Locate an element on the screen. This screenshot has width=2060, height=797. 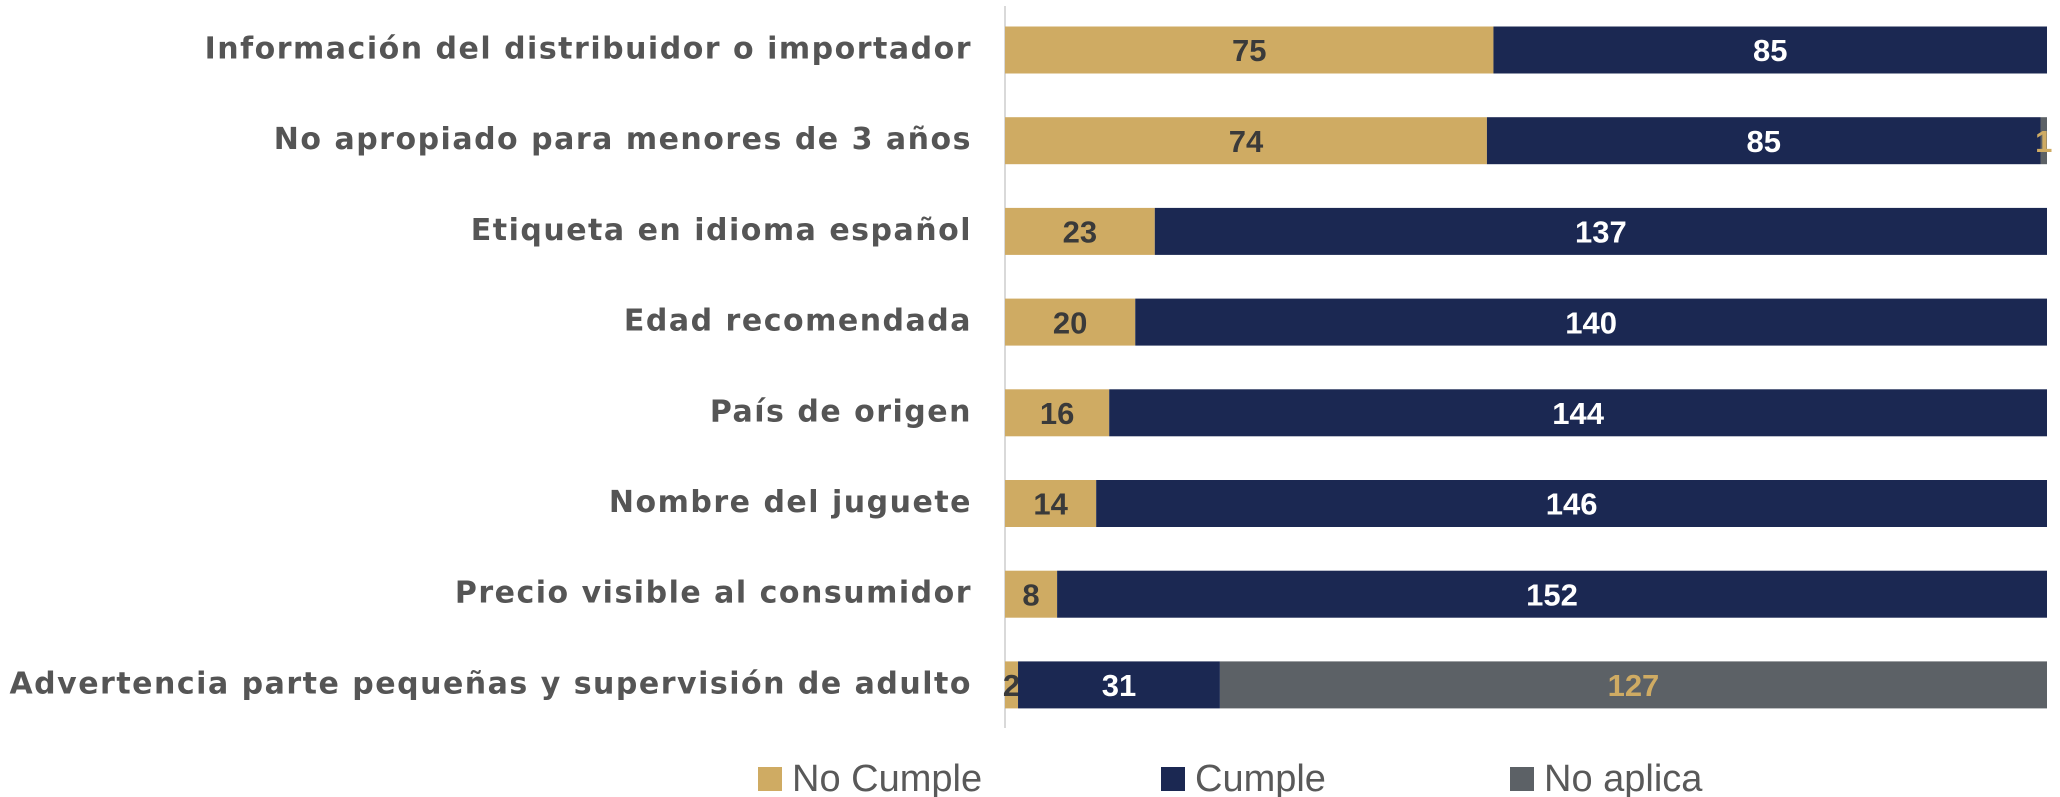
value-label: 137 is located at coordinates (1601, 232).